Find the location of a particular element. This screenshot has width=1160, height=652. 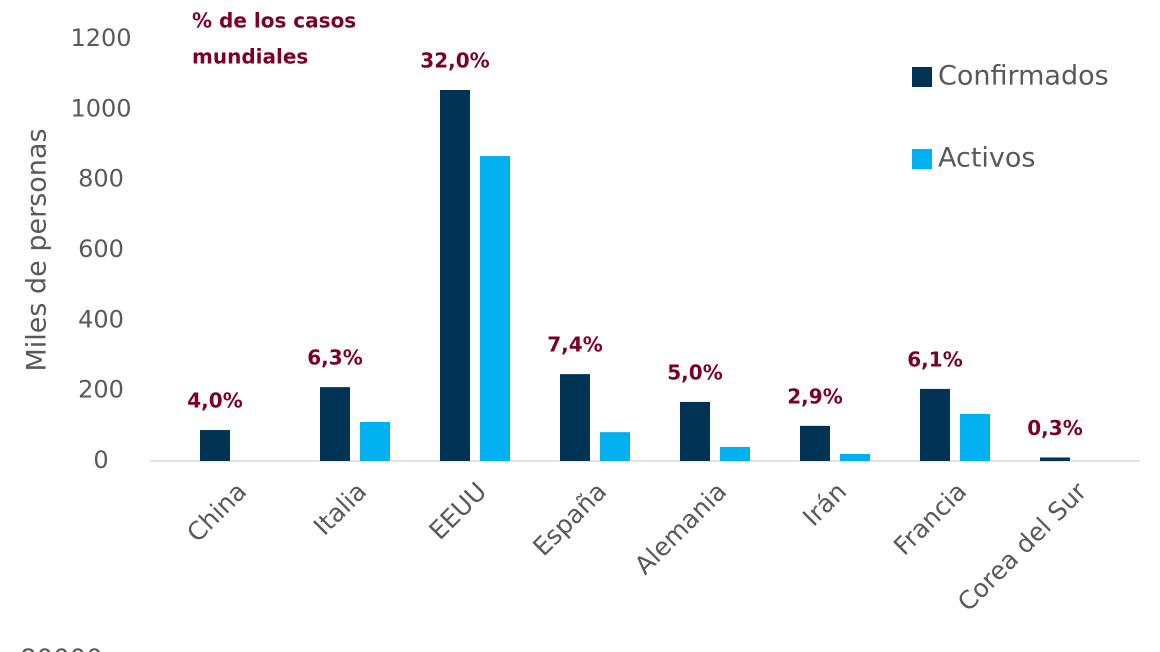

annotation: 7,4% is located at coordinates (574, 345).